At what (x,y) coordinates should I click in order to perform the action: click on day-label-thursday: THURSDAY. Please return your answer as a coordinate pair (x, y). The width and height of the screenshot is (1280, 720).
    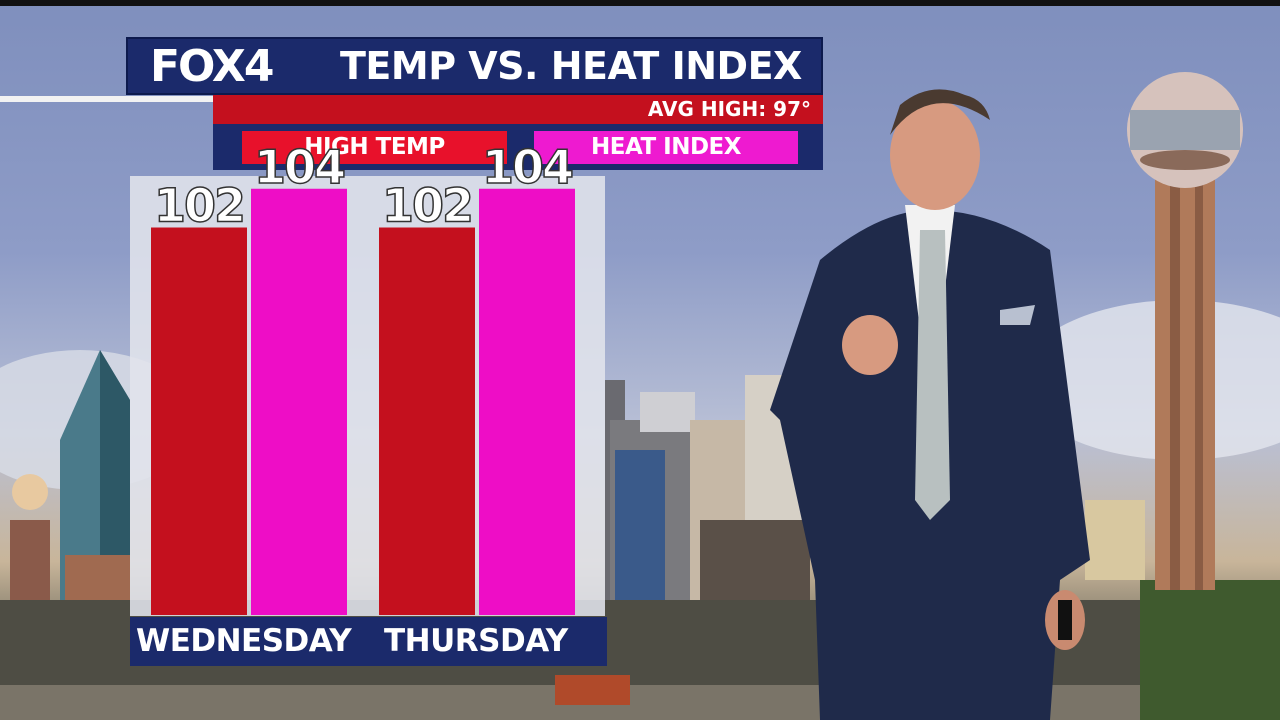
    Looking at the image, I should click on (476, 641).